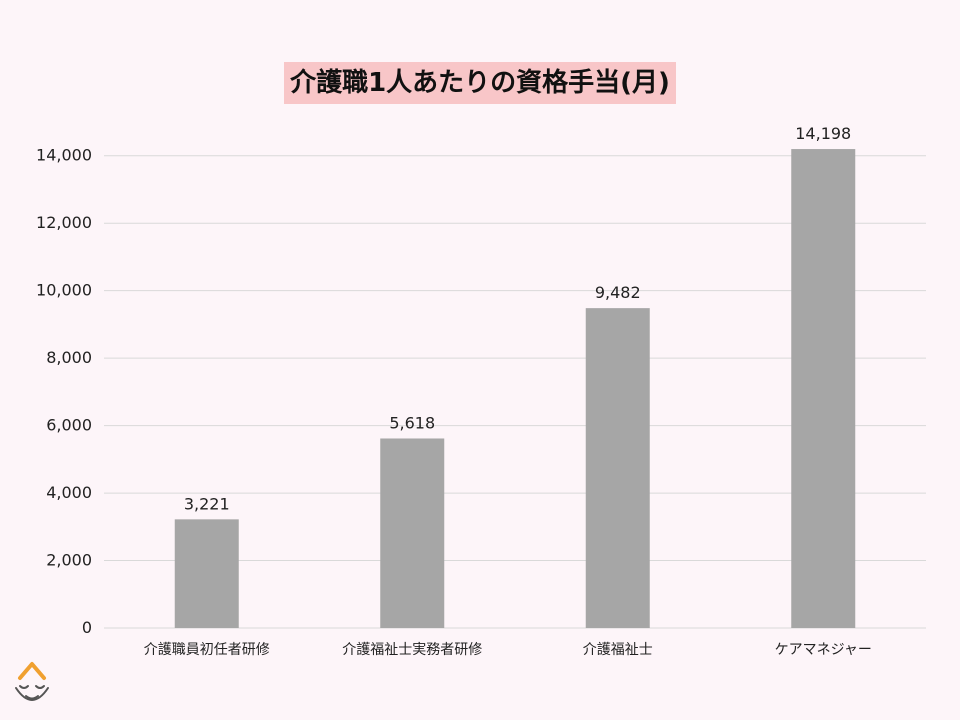  What do you see at coordinates (64, 222) in the screenshot?
I see `y-tick-label: 12,000` at bounding box center [64, 222].